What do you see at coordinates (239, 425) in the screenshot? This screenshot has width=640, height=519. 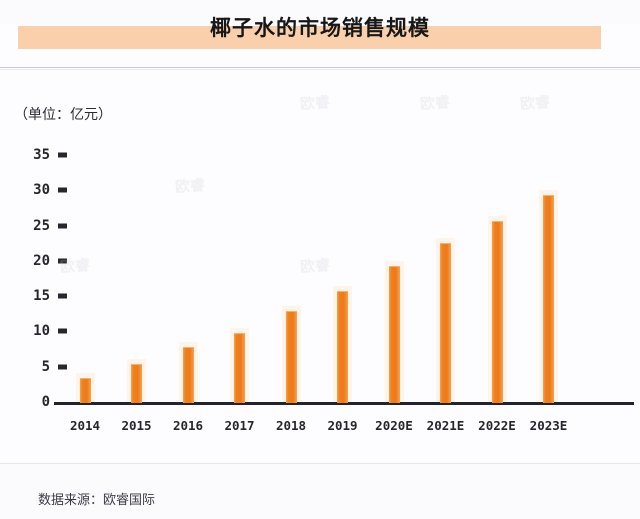 I see `x-axis-tick-label: 2017` at bounding box center [239, 425].